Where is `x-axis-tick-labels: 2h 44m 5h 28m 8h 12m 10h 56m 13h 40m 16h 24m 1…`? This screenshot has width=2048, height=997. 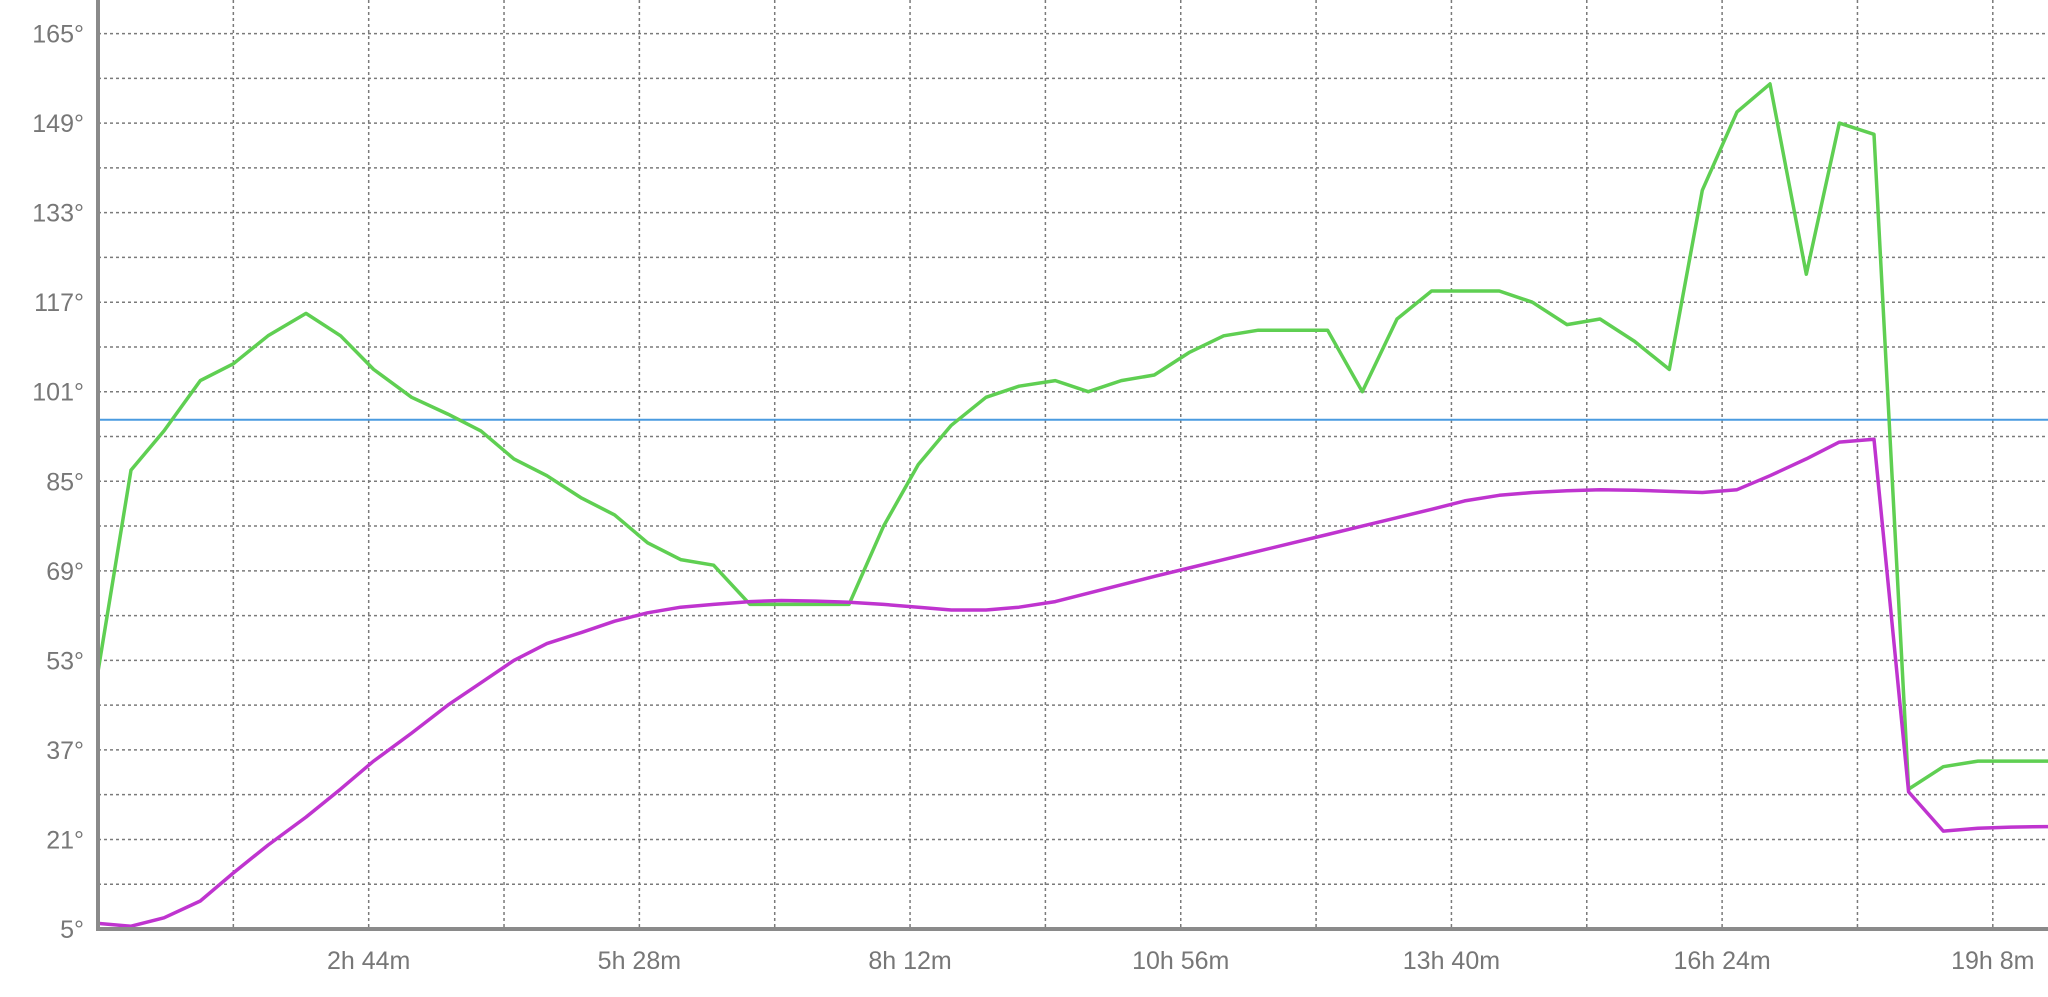 x-axis-tick-labels: 2h 44m 5h 28m 8h 12m 10h 56m 13h 40m 16h 24m 1… is located at coordinates (1181, 961).